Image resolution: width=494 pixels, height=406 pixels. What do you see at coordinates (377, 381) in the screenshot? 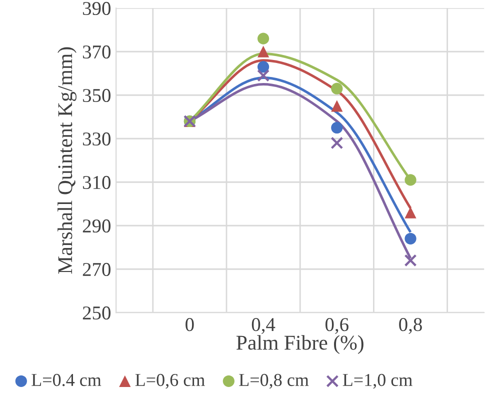
I see `legend-label: L=1,0 cm` at bounding box center [377, 381].